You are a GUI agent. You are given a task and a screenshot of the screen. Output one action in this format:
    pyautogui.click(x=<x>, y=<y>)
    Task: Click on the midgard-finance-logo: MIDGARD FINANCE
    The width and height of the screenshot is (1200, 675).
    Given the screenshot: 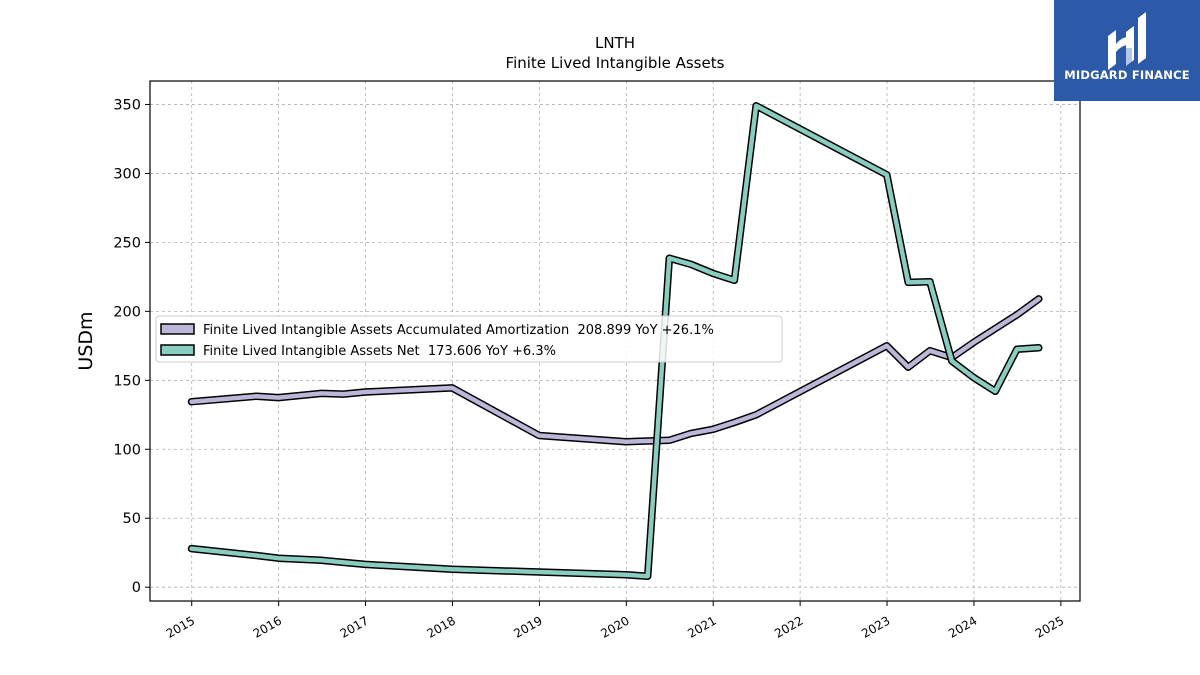 What is the action you would take?
    pyautogui.click(x=1127, y=50)
    